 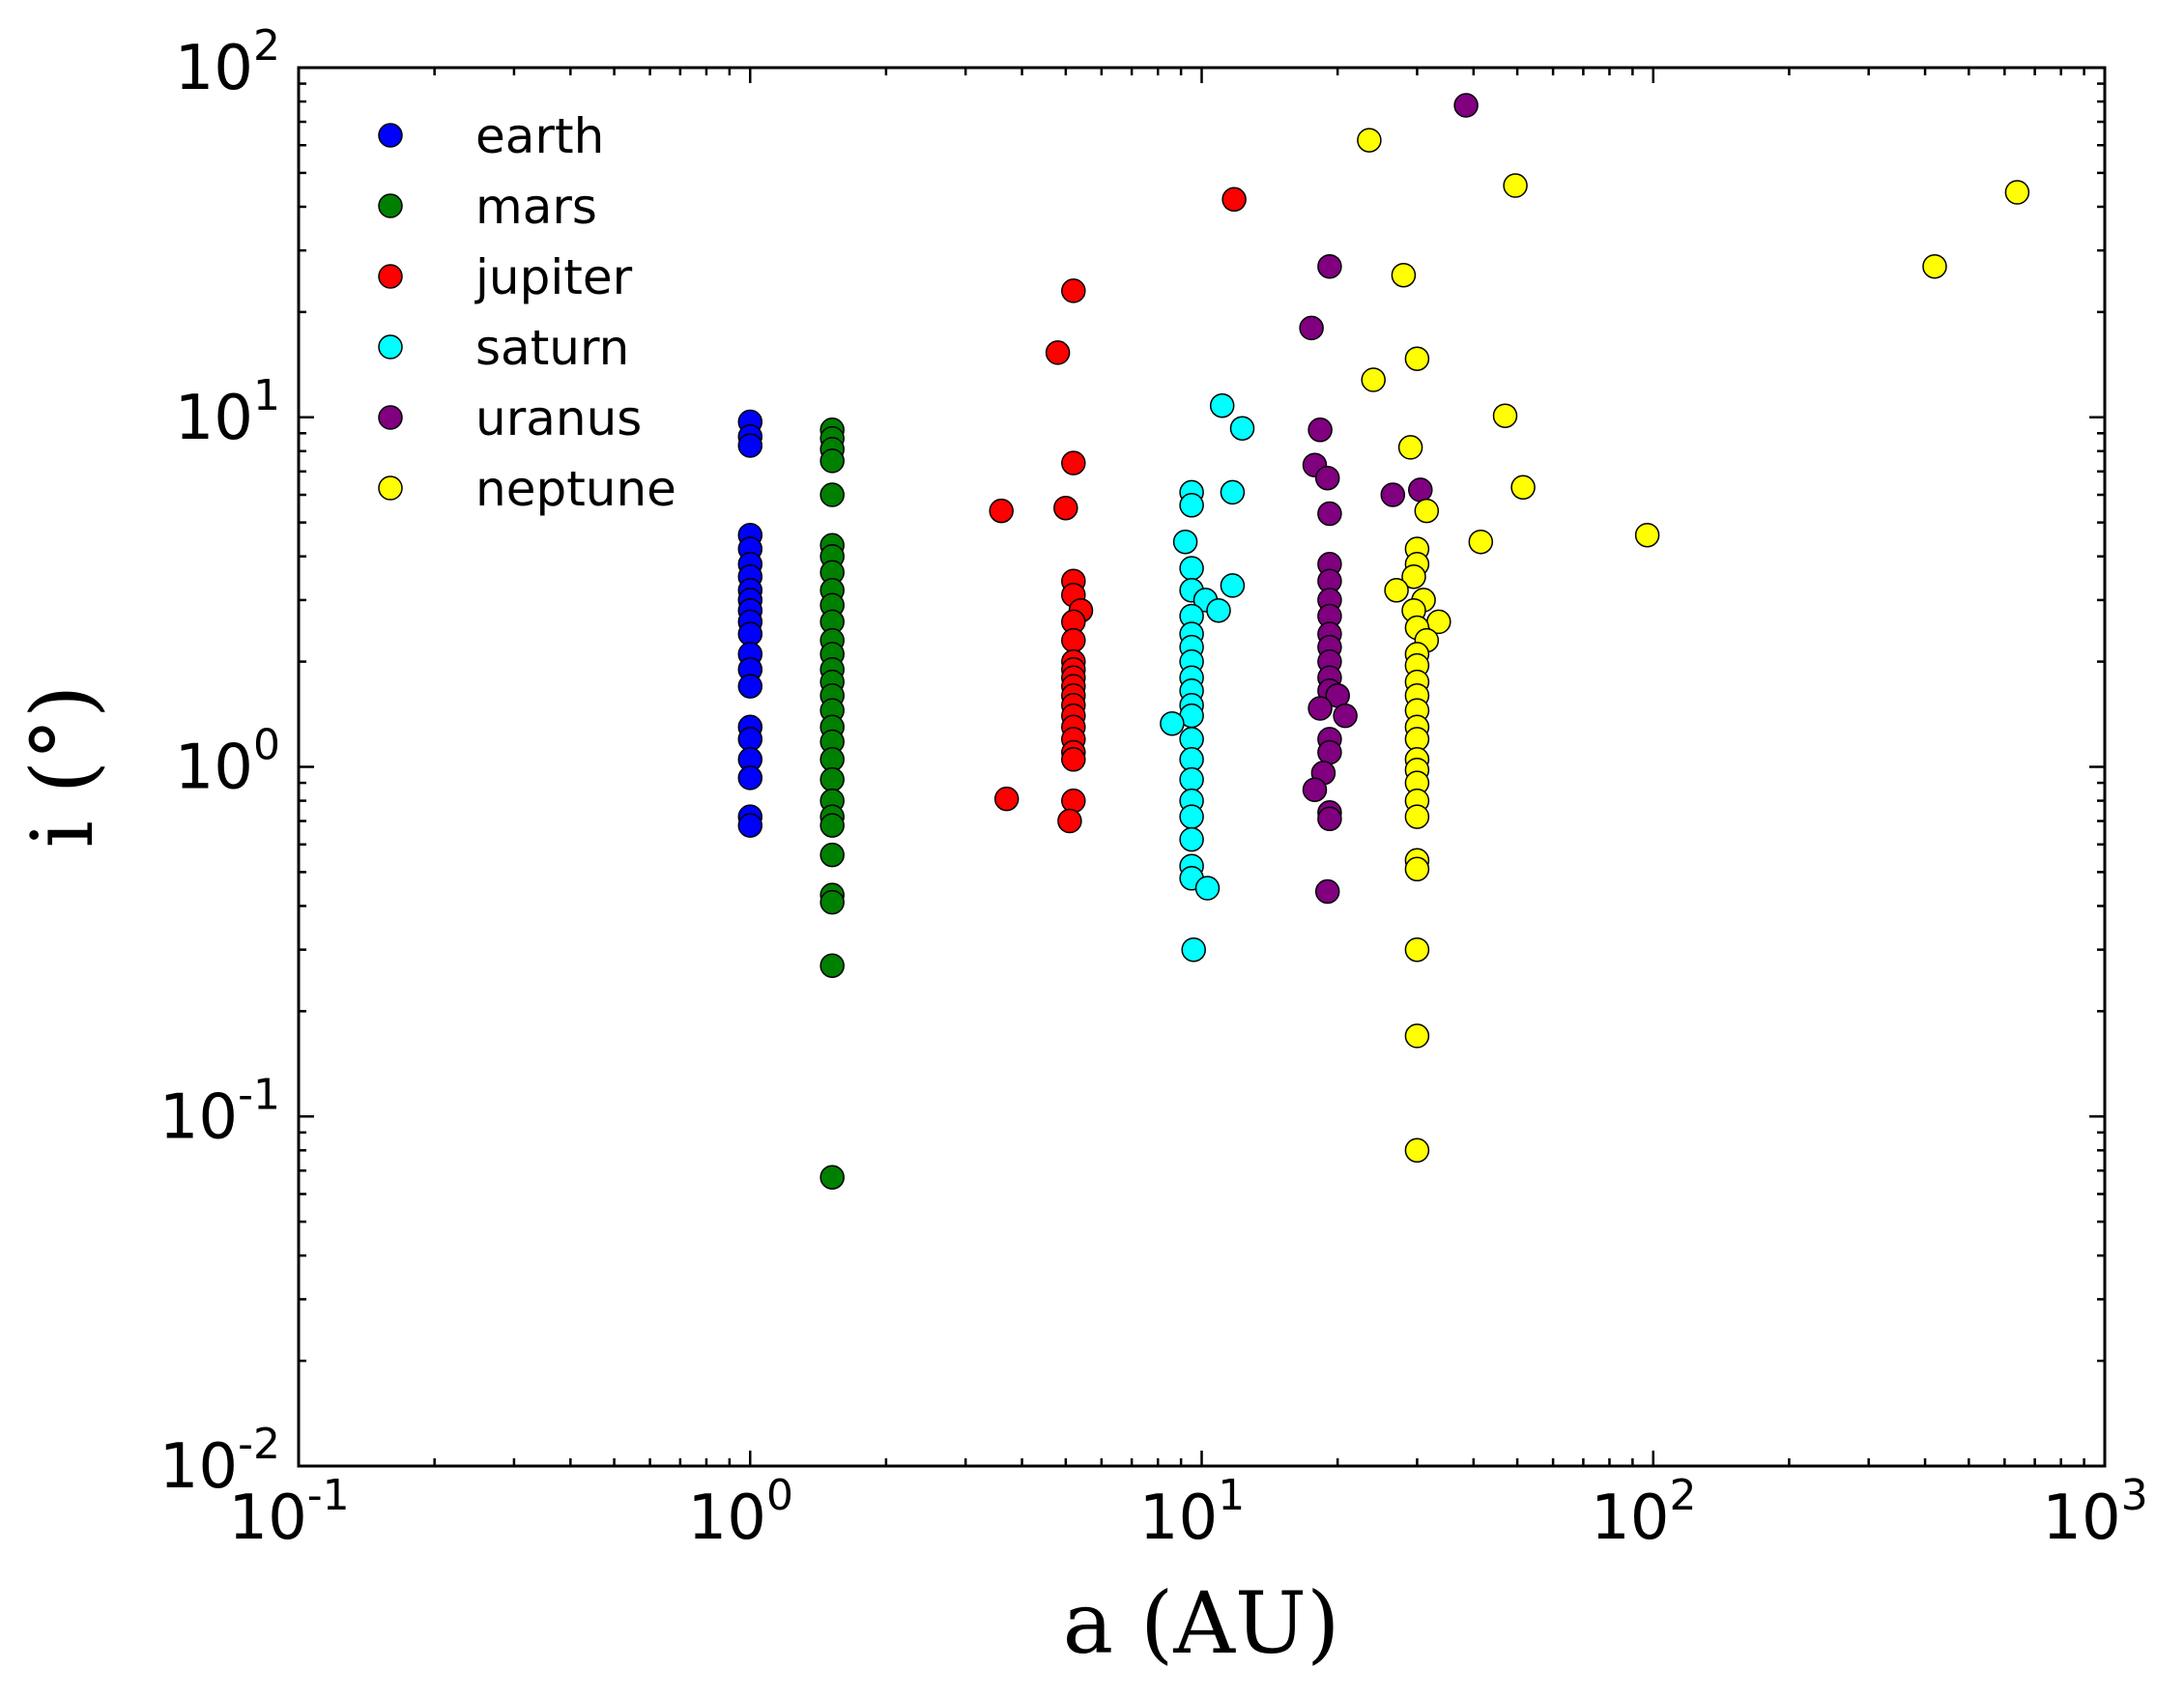 I want to click on legend-label-uranus: uranus, so click(x=558, y=418).